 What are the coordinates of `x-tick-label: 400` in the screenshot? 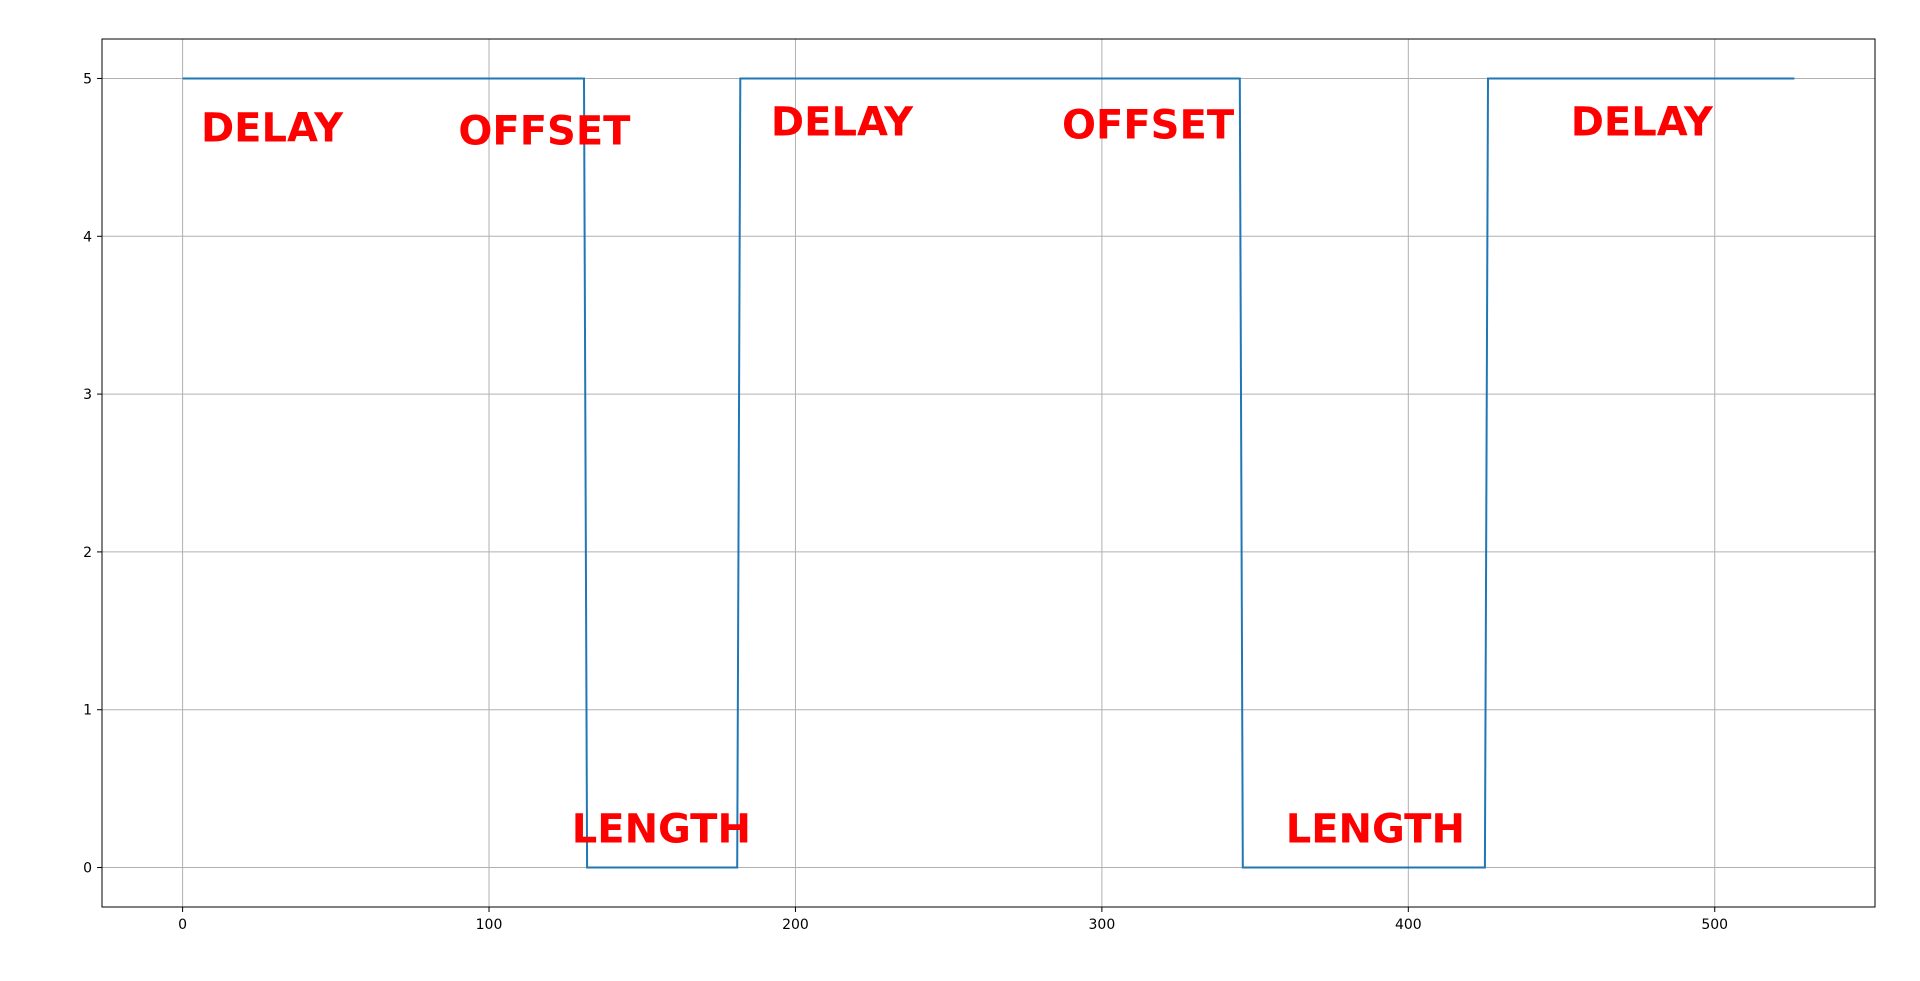 It's located at (1408, 925).